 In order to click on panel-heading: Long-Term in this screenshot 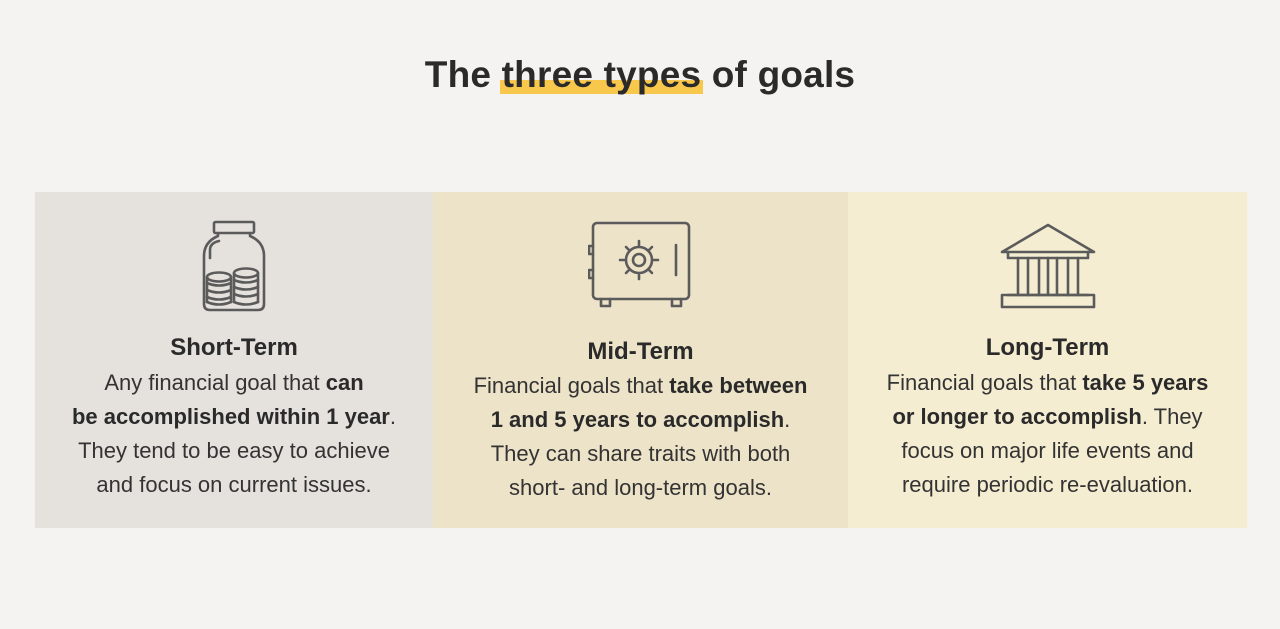, I will do `click(1047, 347)`.